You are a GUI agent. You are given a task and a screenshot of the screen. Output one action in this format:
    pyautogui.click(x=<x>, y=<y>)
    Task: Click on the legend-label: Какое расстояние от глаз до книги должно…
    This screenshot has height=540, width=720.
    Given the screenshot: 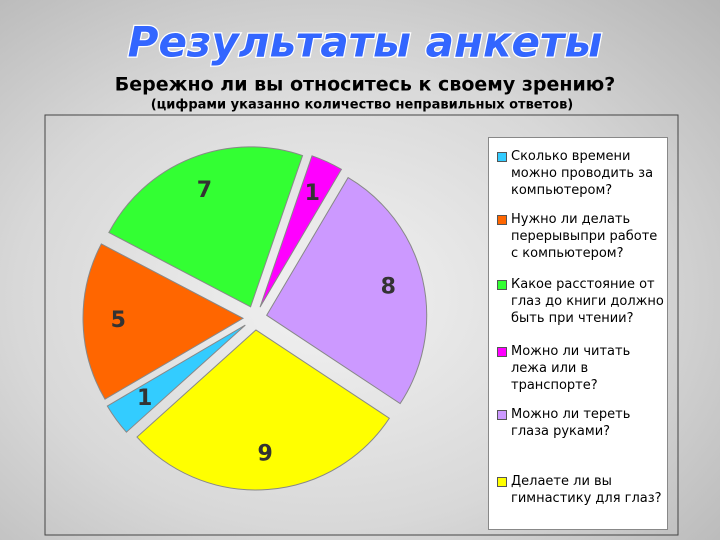 What is the action you would take?
    pyautogui.click(x=587, y=301)
    